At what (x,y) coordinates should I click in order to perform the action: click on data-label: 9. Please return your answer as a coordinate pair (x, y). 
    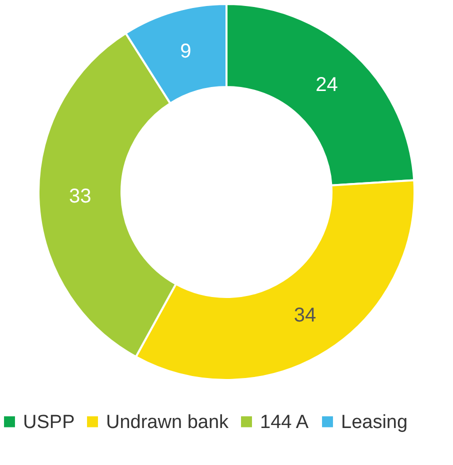
    Looking at the image, I should click on (186, 51).